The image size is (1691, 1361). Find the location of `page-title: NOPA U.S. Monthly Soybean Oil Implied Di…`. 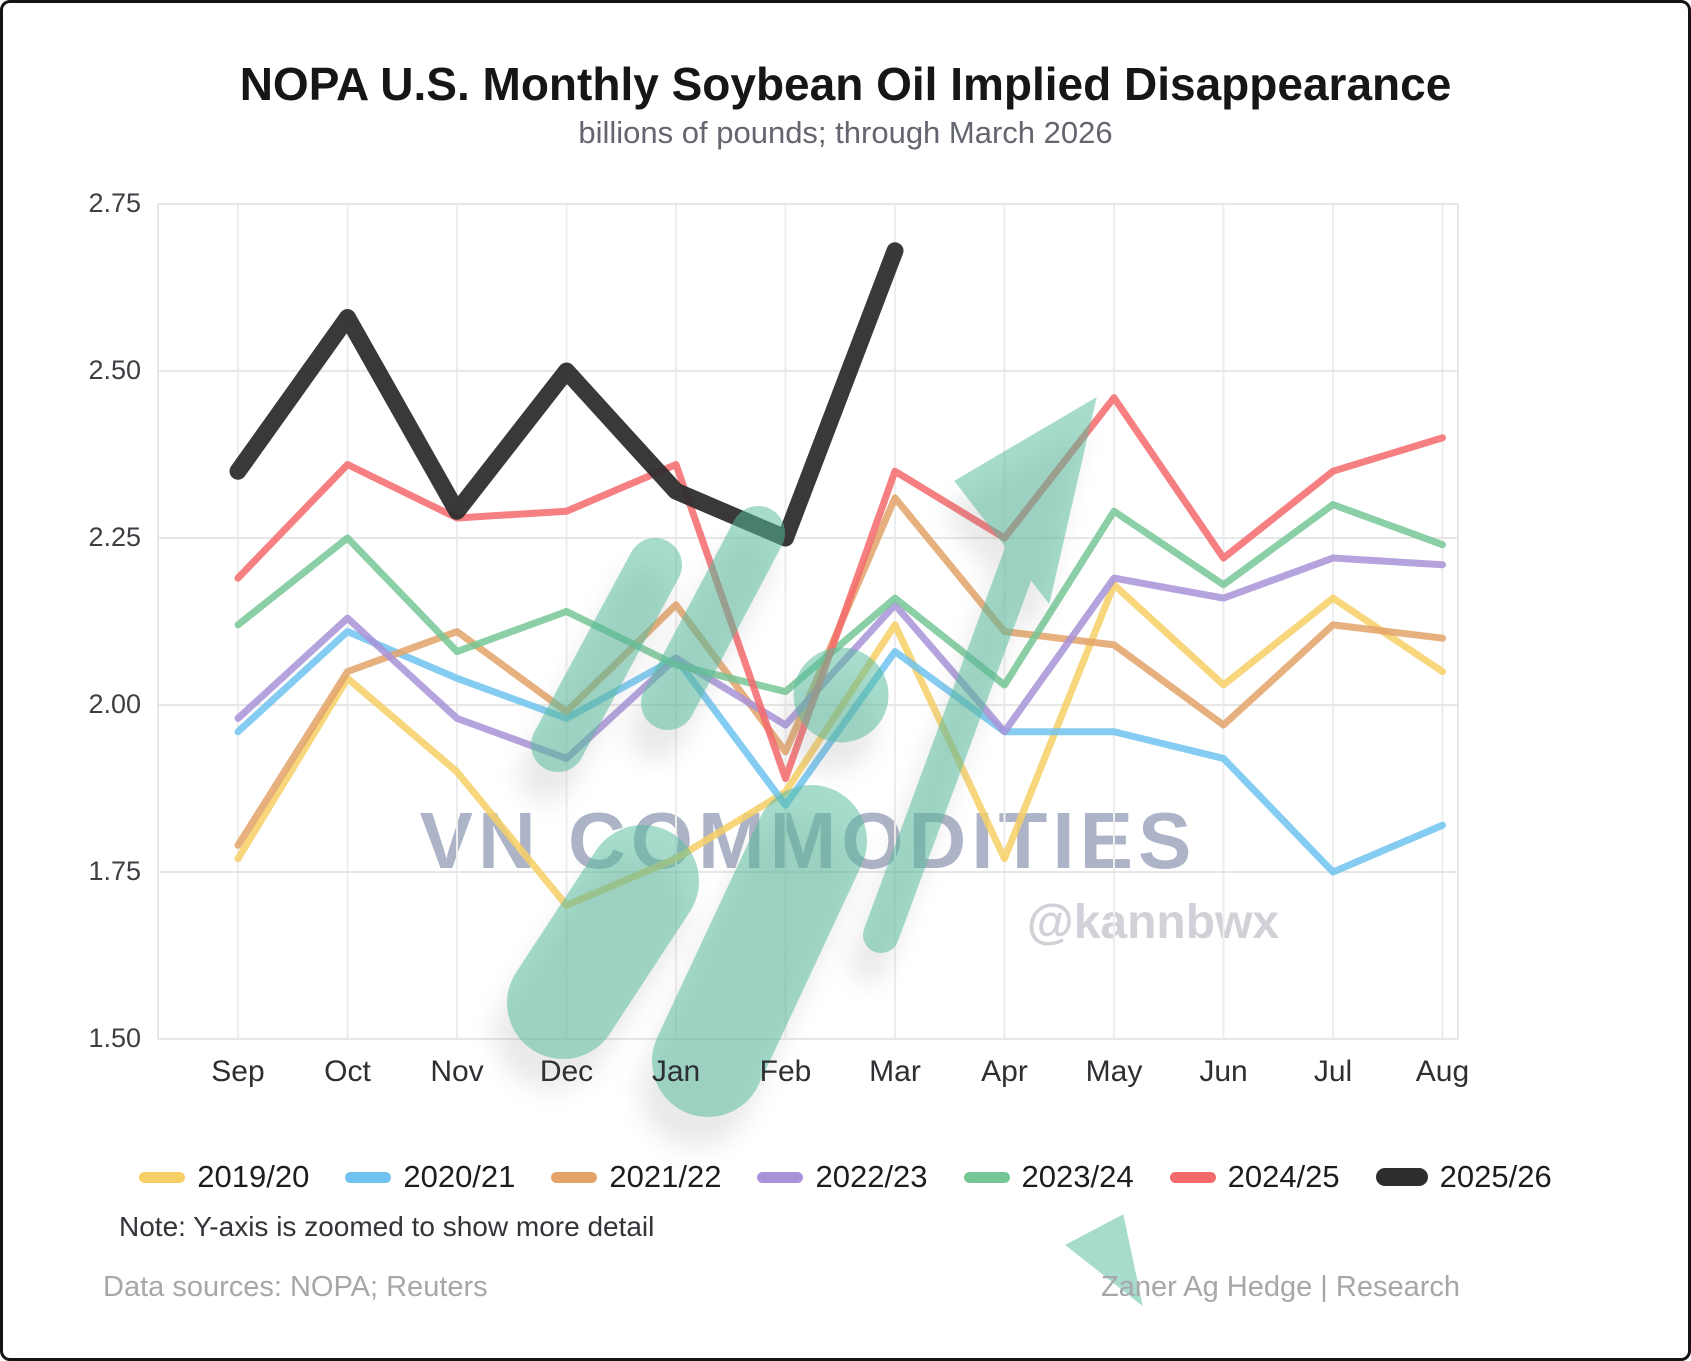

page-title: NOPA U.S. Monthly Soybean Oil Implied Di… is located at coordinates (845, 84).